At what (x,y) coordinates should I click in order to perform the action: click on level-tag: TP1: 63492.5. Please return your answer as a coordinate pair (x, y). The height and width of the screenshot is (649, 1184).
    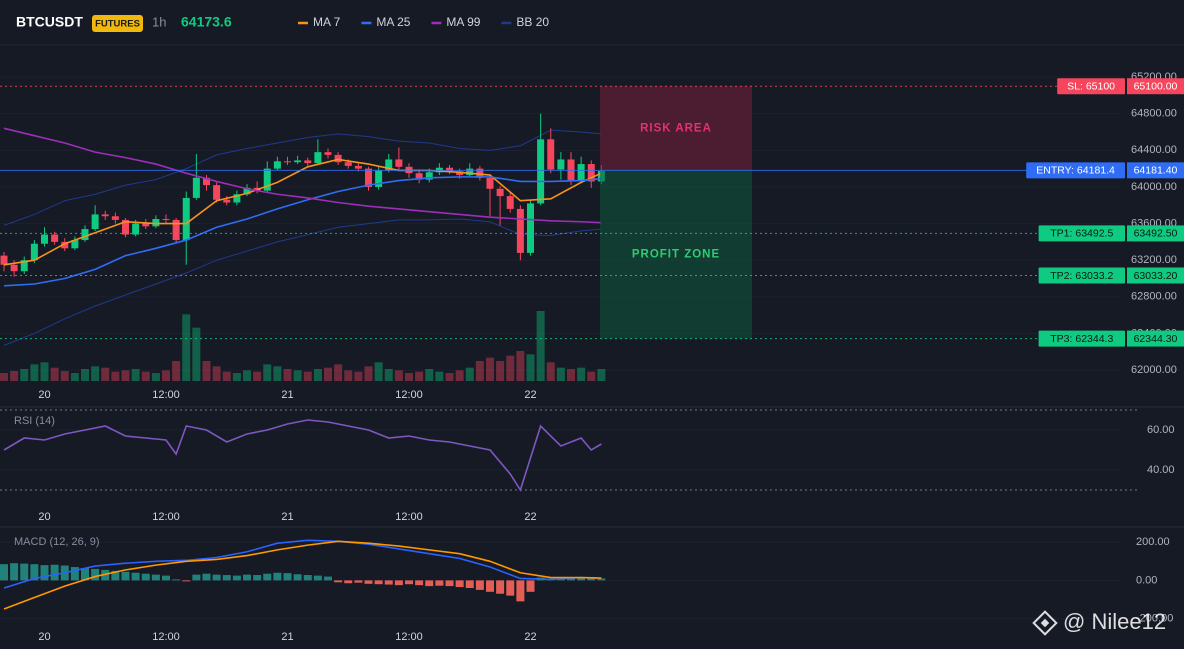
    Looking at the image, I should click on (1081, 234).